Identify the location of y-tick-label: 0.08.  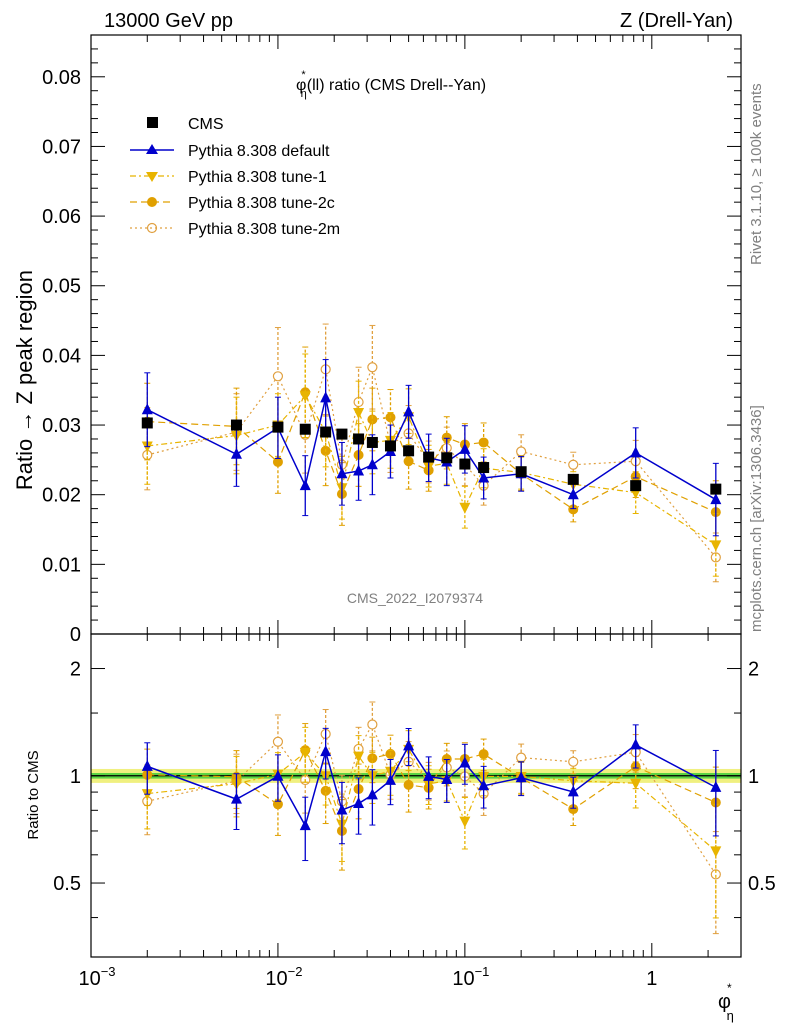
(61, 78).